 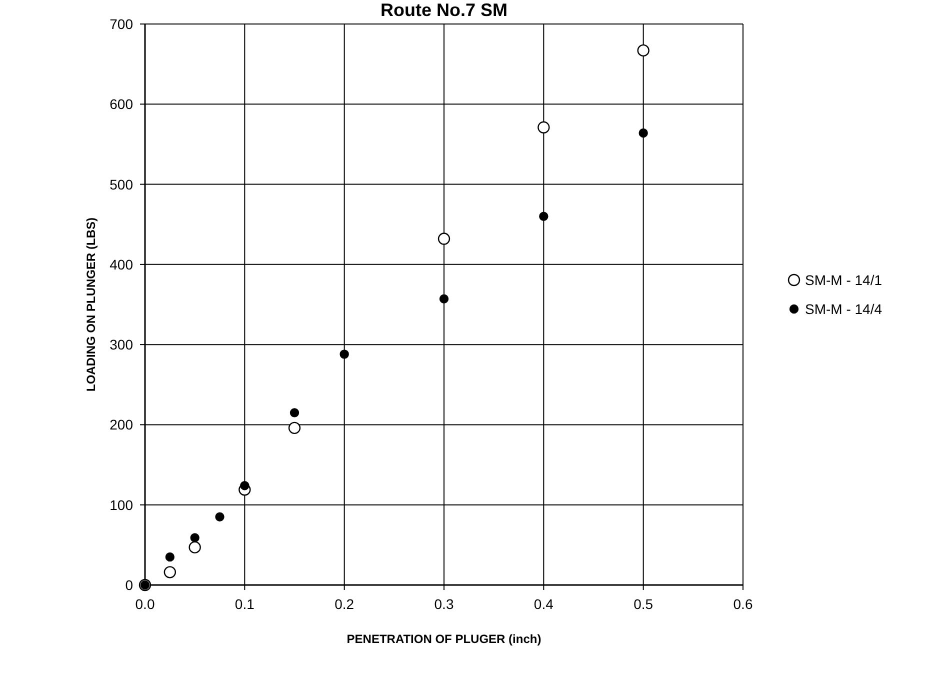 What do you see at coordinates (444, 10) in the screenshot?
I see `chart-title: Route No.7 SM` at bounding box center [444, 10].